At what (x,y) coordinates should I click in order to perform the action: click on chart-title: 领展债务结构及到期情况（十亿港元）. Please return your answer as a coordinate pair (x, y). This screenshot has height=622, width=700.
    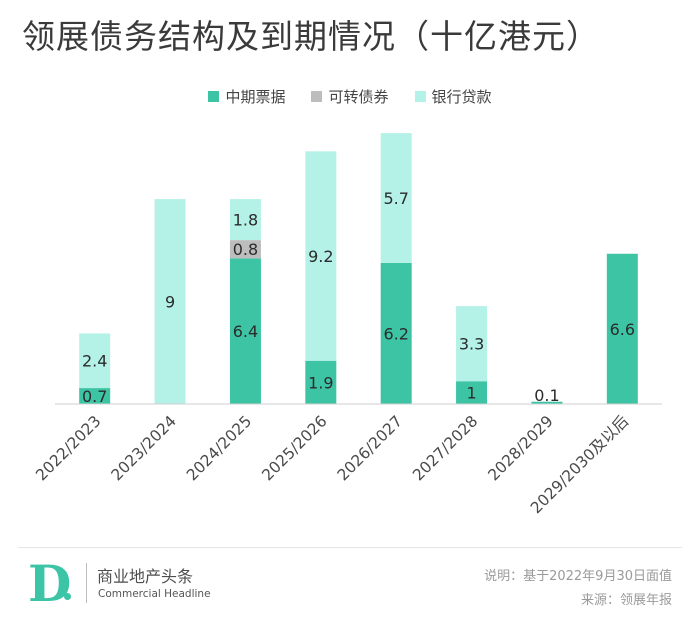
    Looking at the image, I should click on (311, 36).